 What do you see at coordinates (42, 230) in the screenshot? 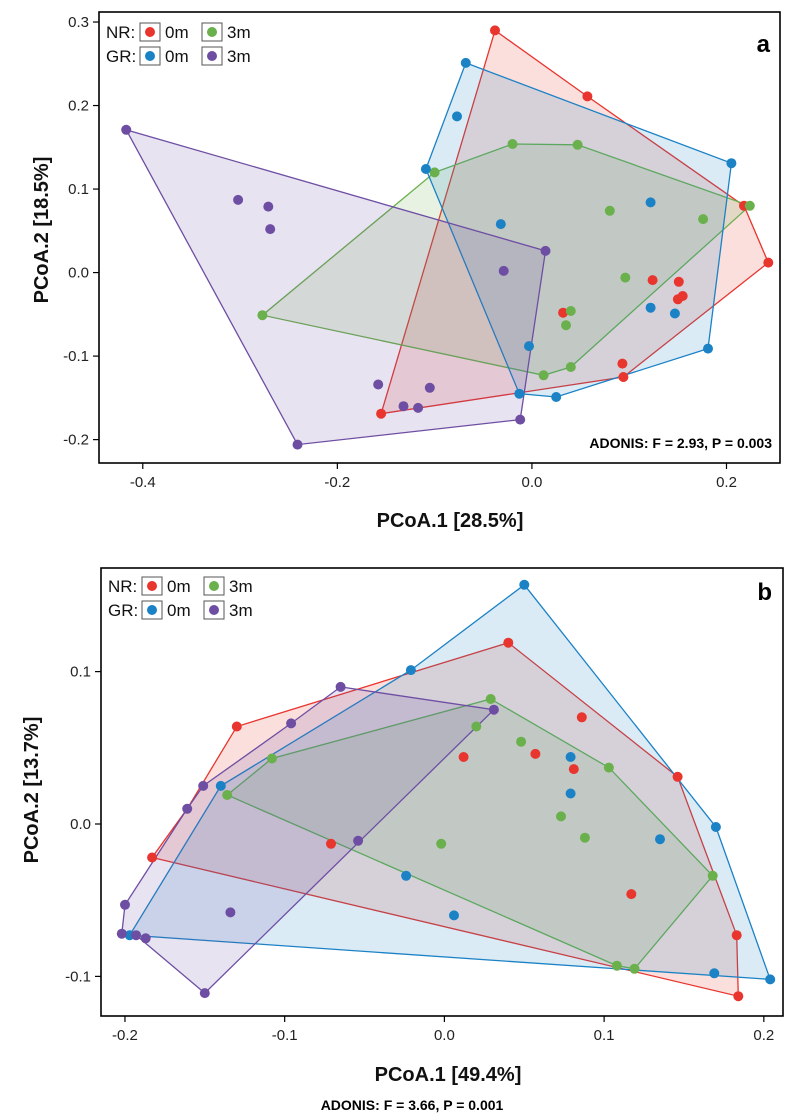
I see `y-axis-label: PCoA.2 [18.5%]` at bounding box center [42, 230].